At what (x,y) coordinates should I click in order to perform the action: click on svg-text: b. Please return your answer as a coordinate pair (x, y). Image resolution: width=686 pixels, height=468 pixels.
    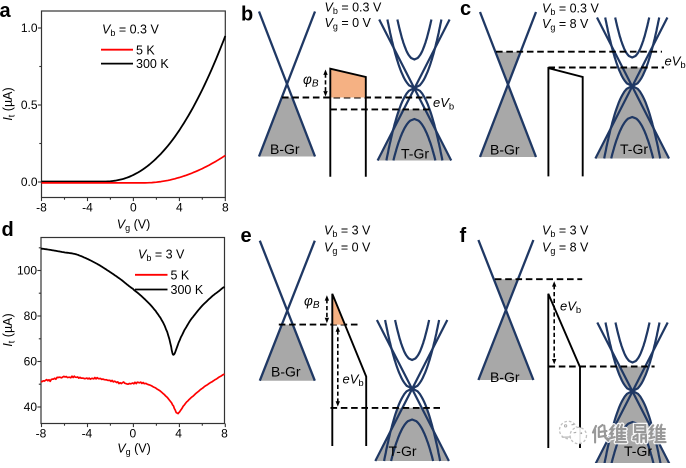
    Looking at the image, I should click on (247, 15).